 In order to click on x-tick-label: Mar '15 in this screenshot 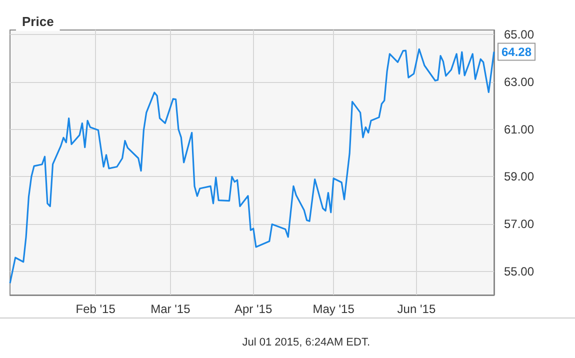, I will do `click(170, 309)`.